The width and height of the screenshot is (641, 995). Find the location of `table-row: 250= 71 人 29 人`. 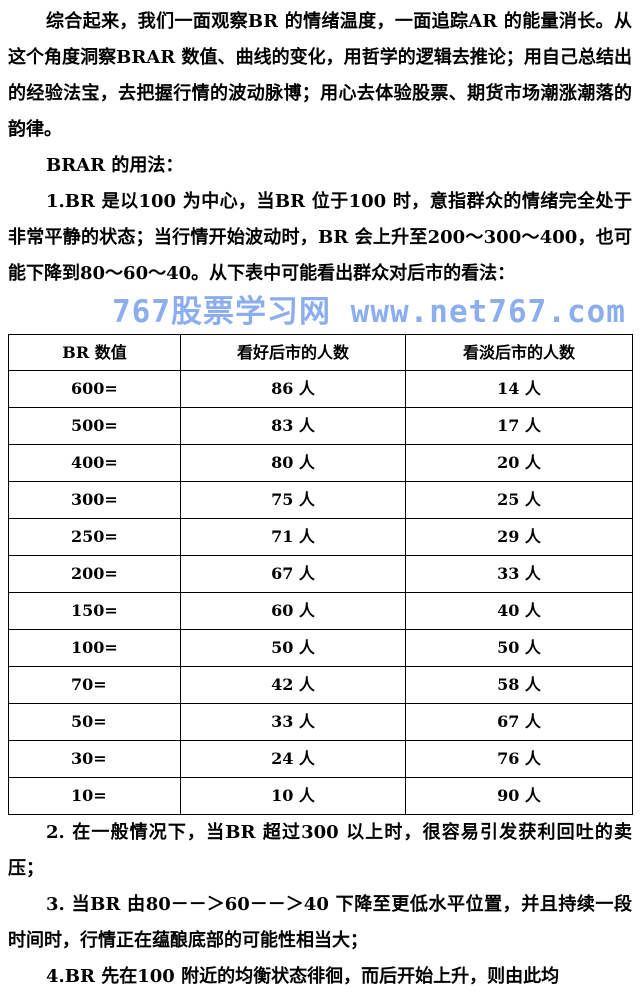

table-row: 250= 71 人 29 人 is located at coordinates (320, 537).